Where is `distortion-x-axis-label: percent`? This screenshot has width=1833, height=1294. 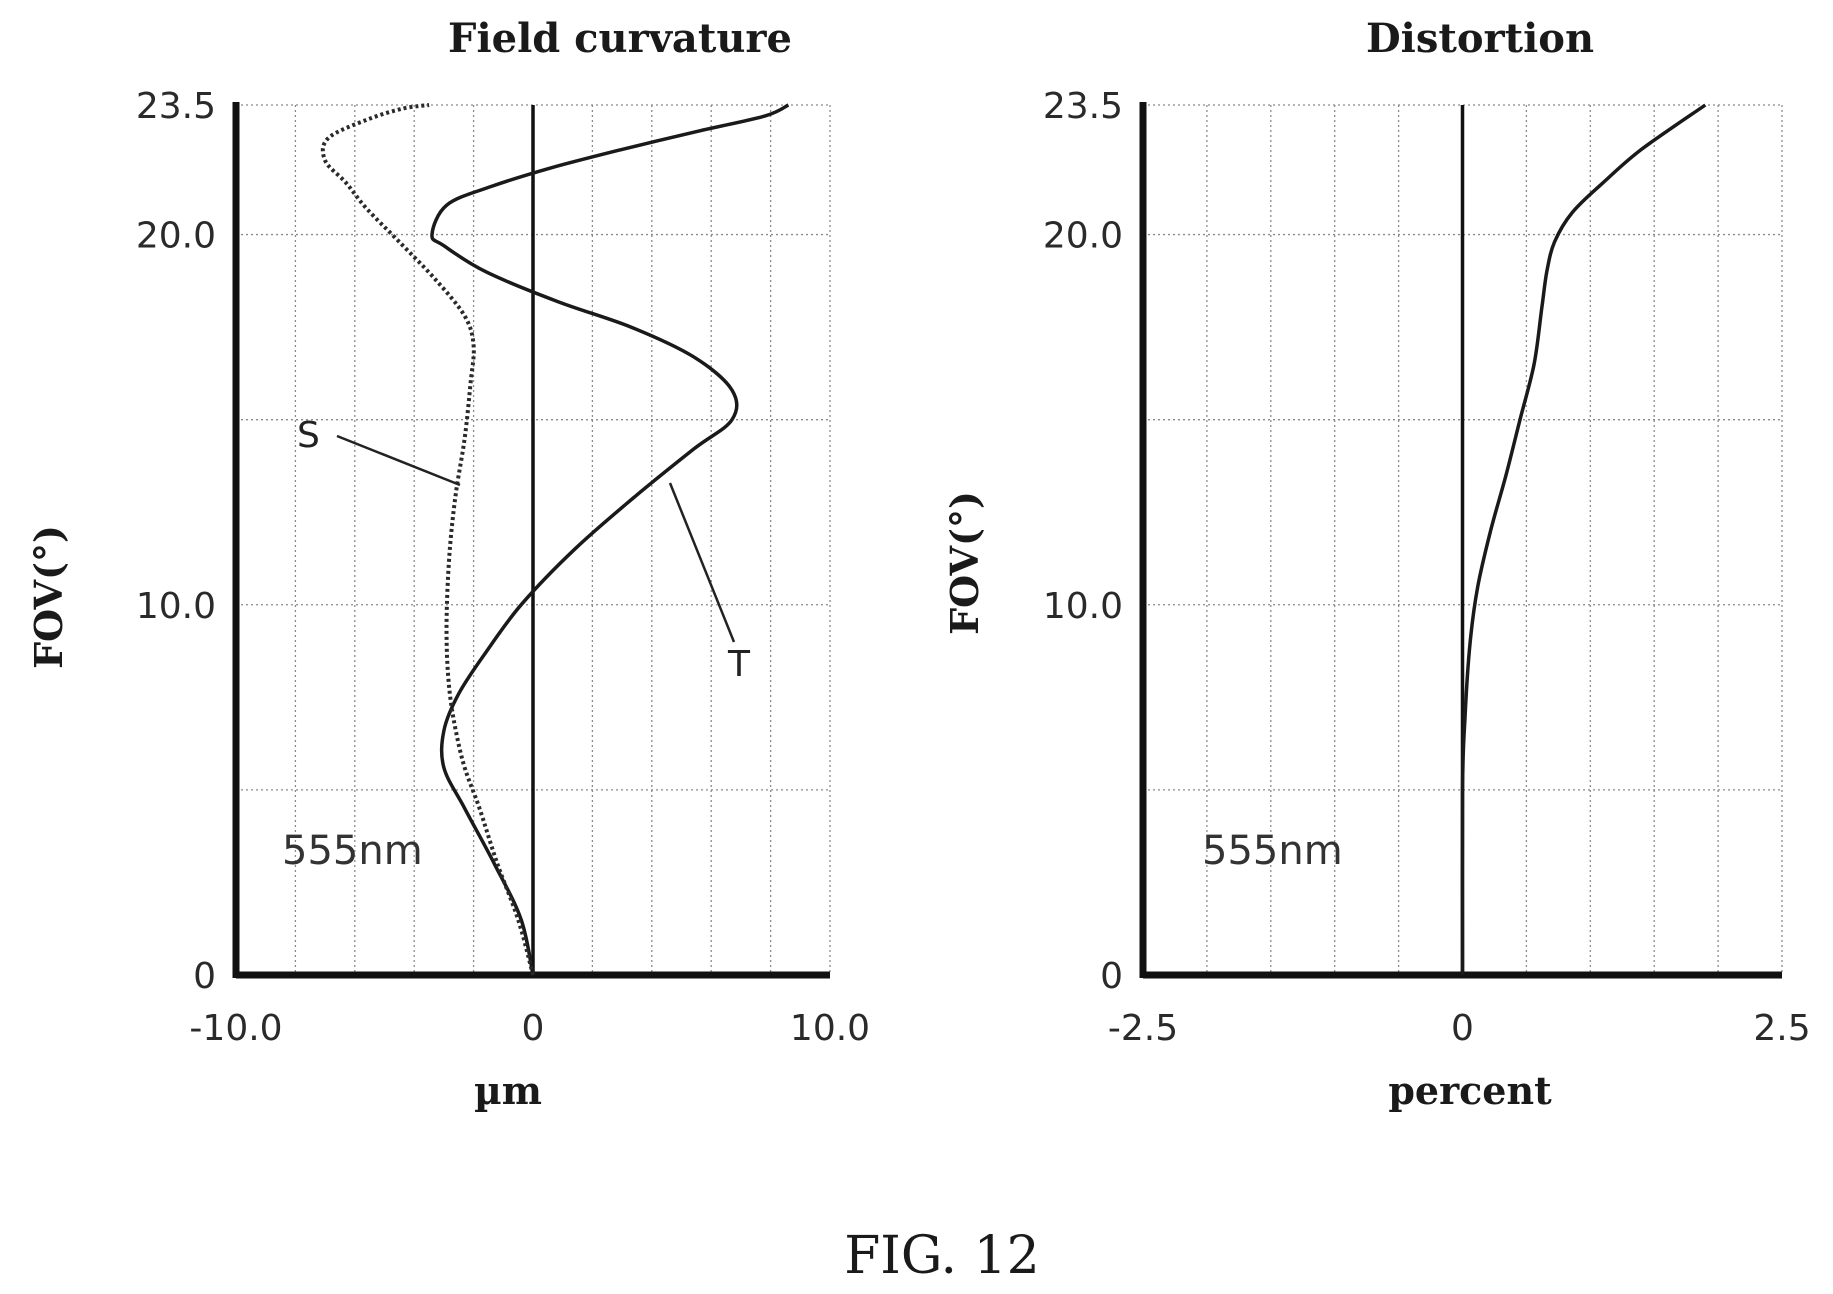 distortion-x-axis-label: percent is located at coordinates (1470, 1090).